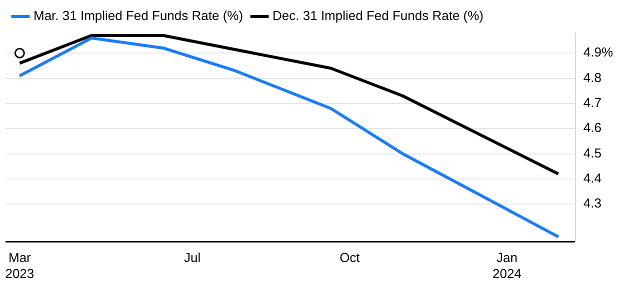 This screenshot has width=627, height=308. I want to click on x-tick-label: Oct, so click(350, 258).